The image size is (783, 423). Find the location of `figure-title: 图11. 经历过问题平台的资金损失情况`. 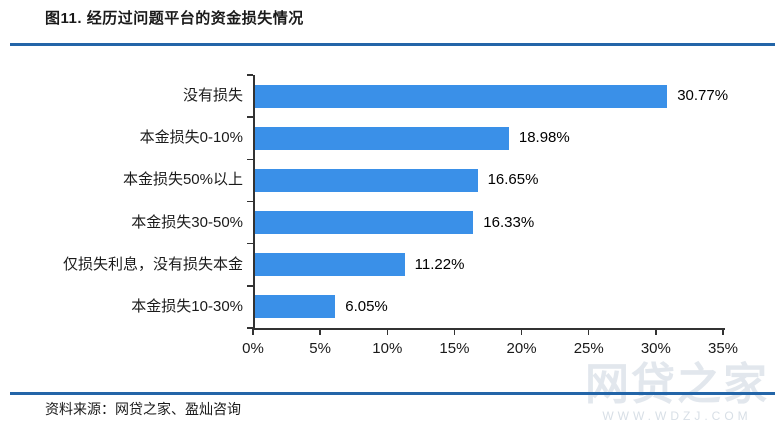

figure-title: 图11. 经历过问题平台的资金损失情况 is located at coordinates (174, 18).